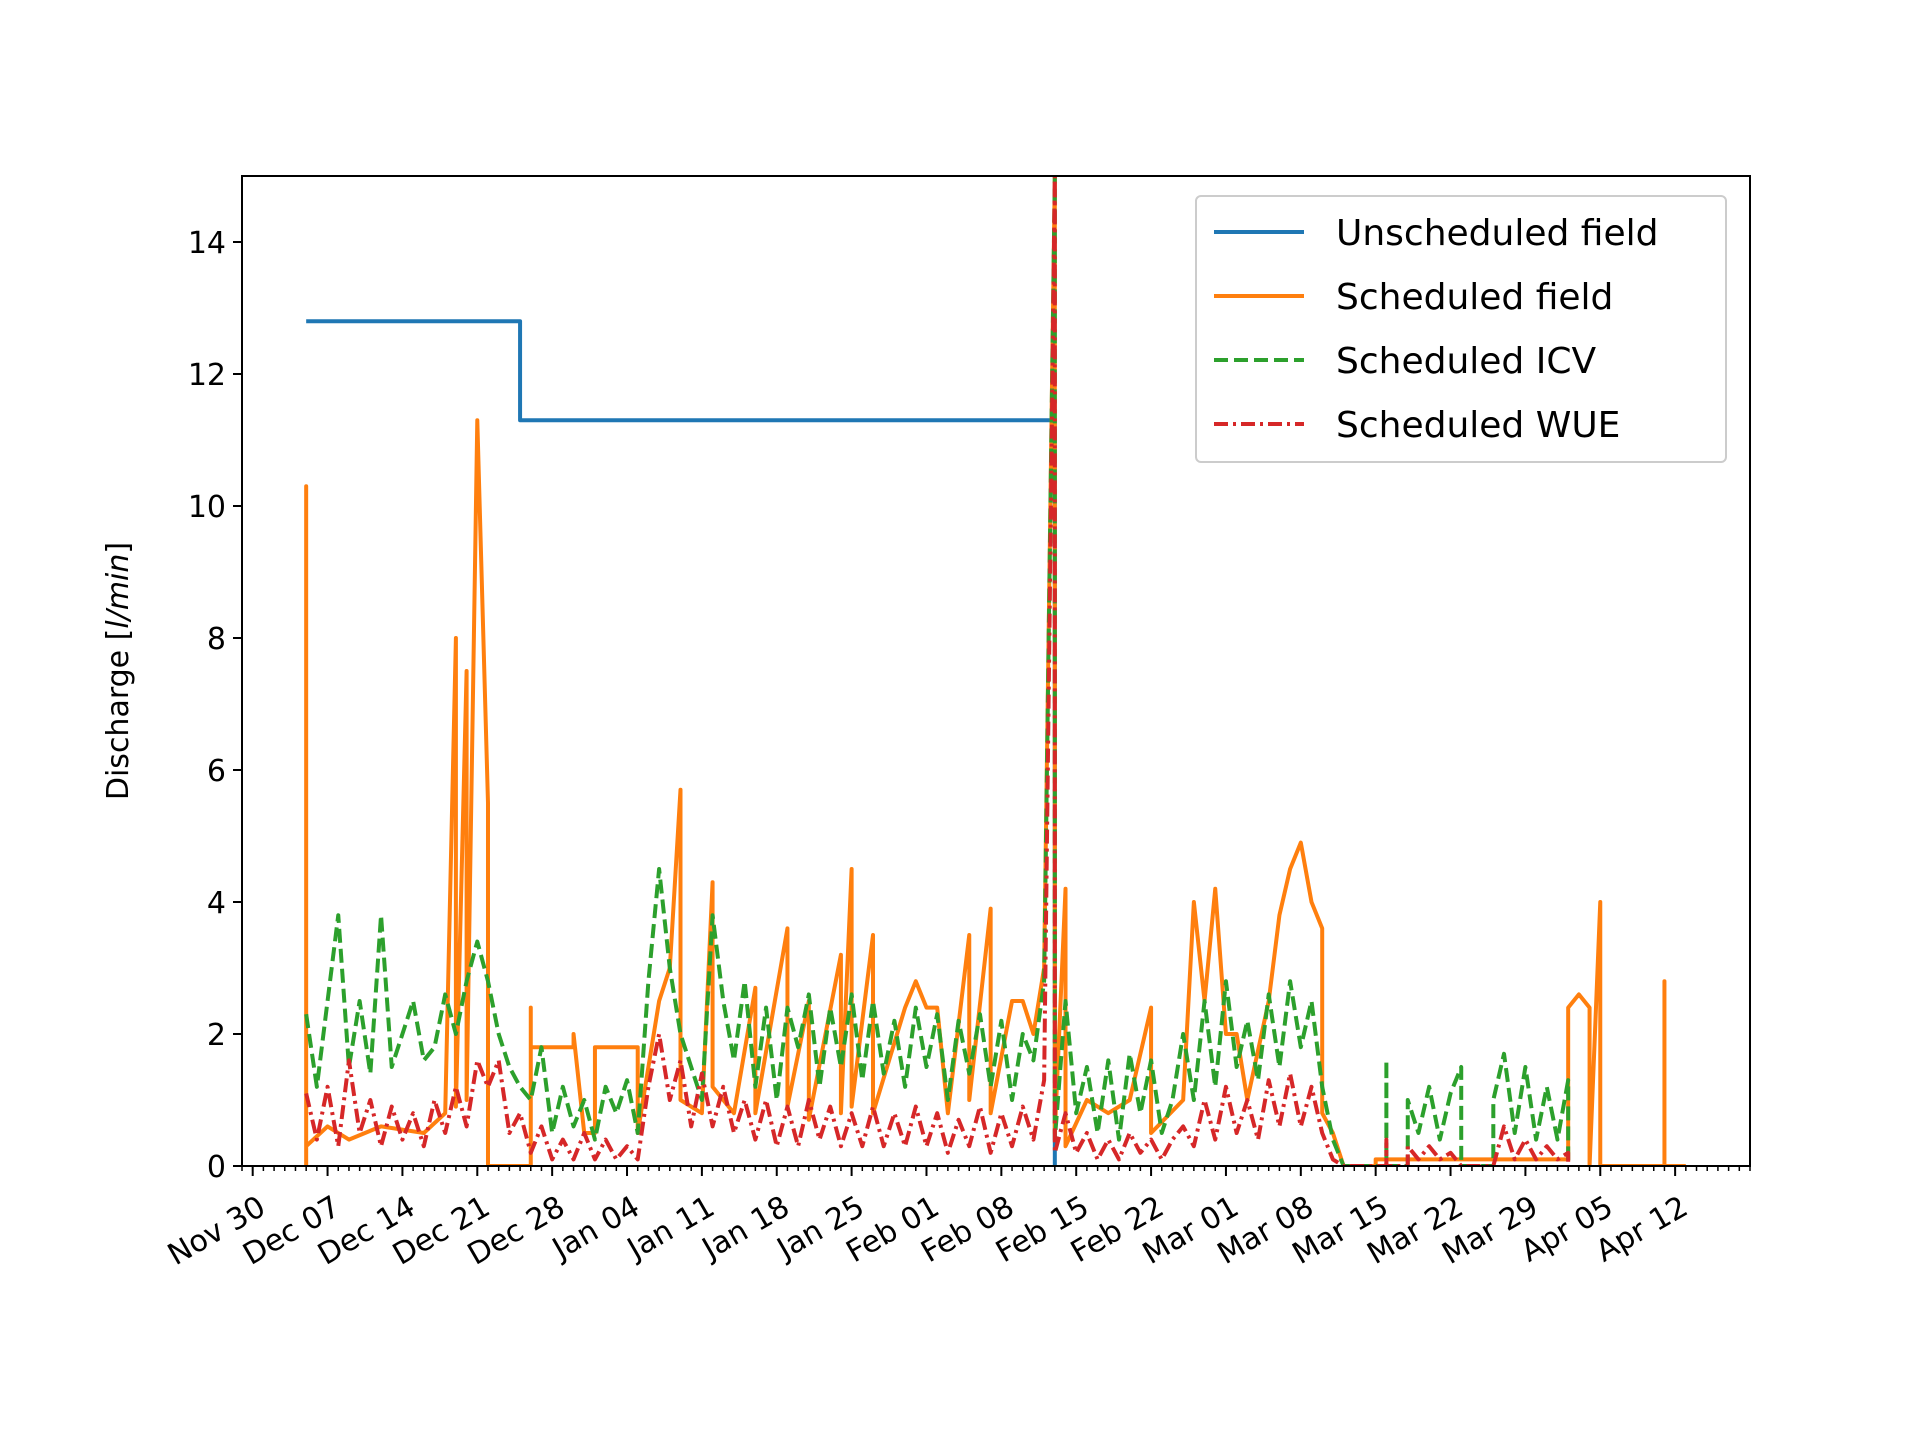 This screenshot has height=1444, width=1920. Describe the element at coordinates (1466, 361) in the screenshot. I see `legend-label-3: Scheduled ICV` at that location.